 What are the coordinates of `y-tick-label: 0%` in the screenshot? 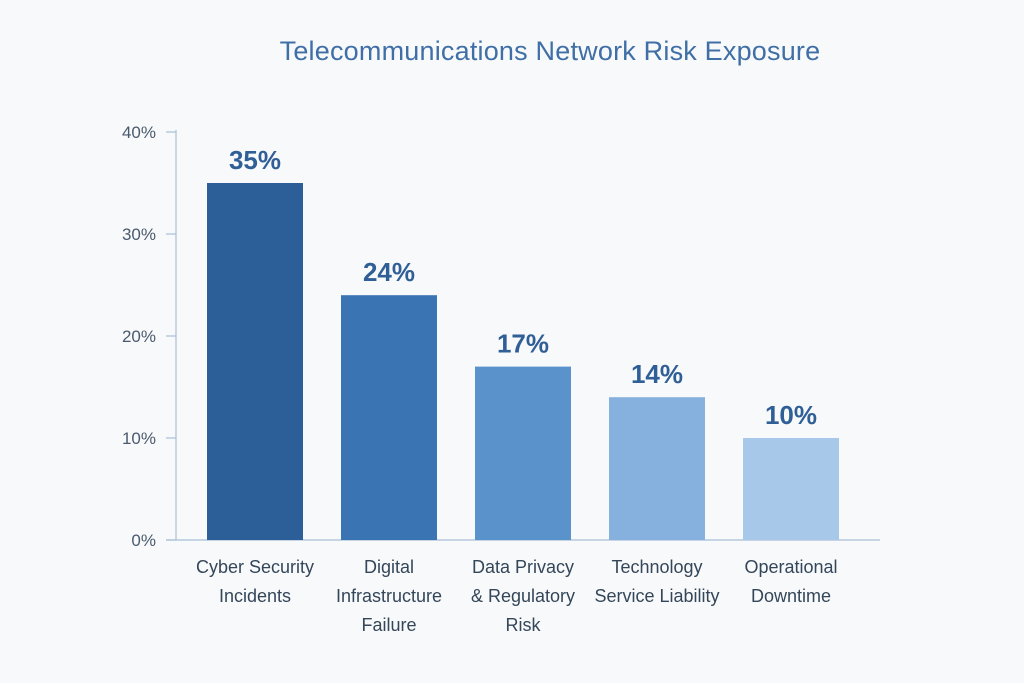 It's located at (143, 540).